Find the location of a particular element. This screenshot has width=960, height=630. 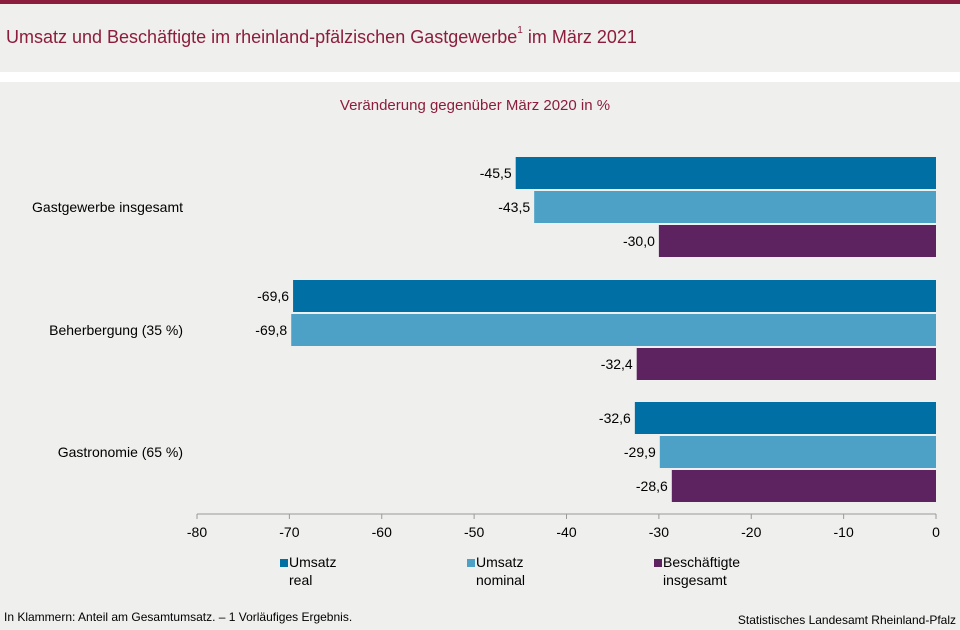

x-tick-label: -50 is located at coordinates (474, 532).